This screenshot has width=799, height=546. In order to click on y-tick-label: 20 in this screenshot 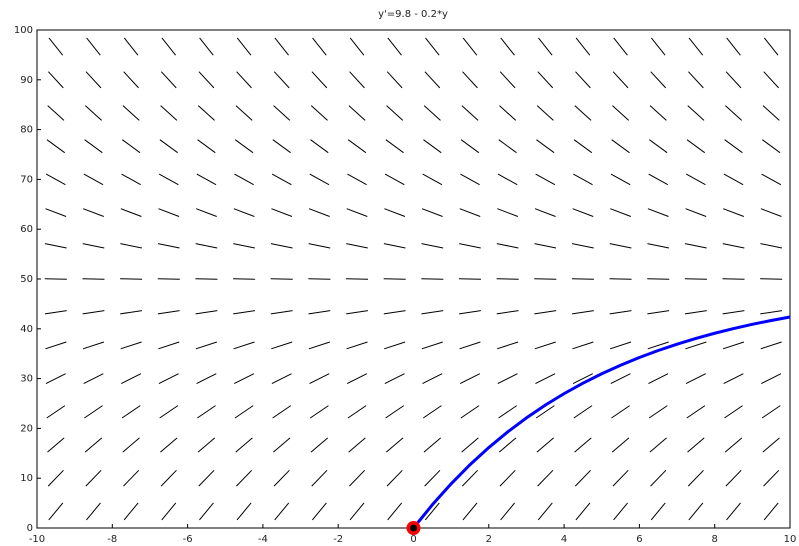, I will do `click(26, 428)`.